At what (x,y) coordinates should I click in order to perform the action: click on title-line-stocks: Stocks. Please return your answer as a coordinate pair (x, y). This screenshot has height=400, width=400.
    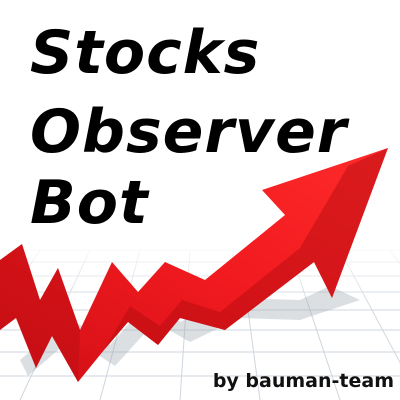
    Looking at the image, I should click on (145, 53).